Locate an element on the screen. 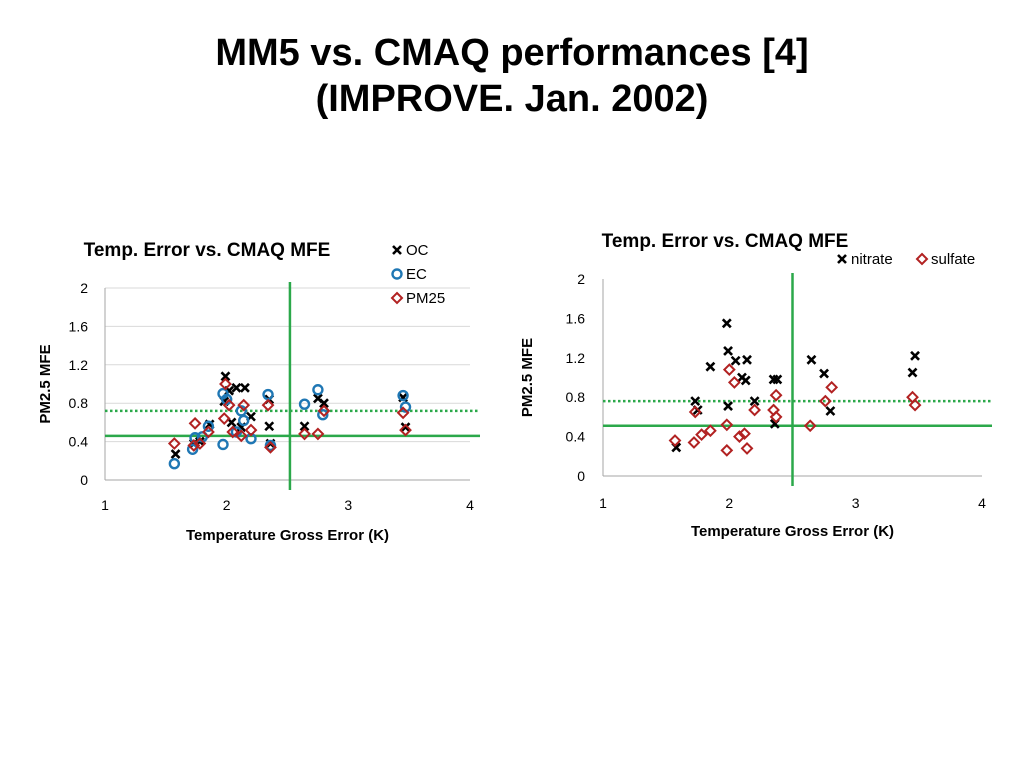 This screenshot has height=768, width=1024. legend-label-sulfate: sulfate is located at coordinates (953, 259).